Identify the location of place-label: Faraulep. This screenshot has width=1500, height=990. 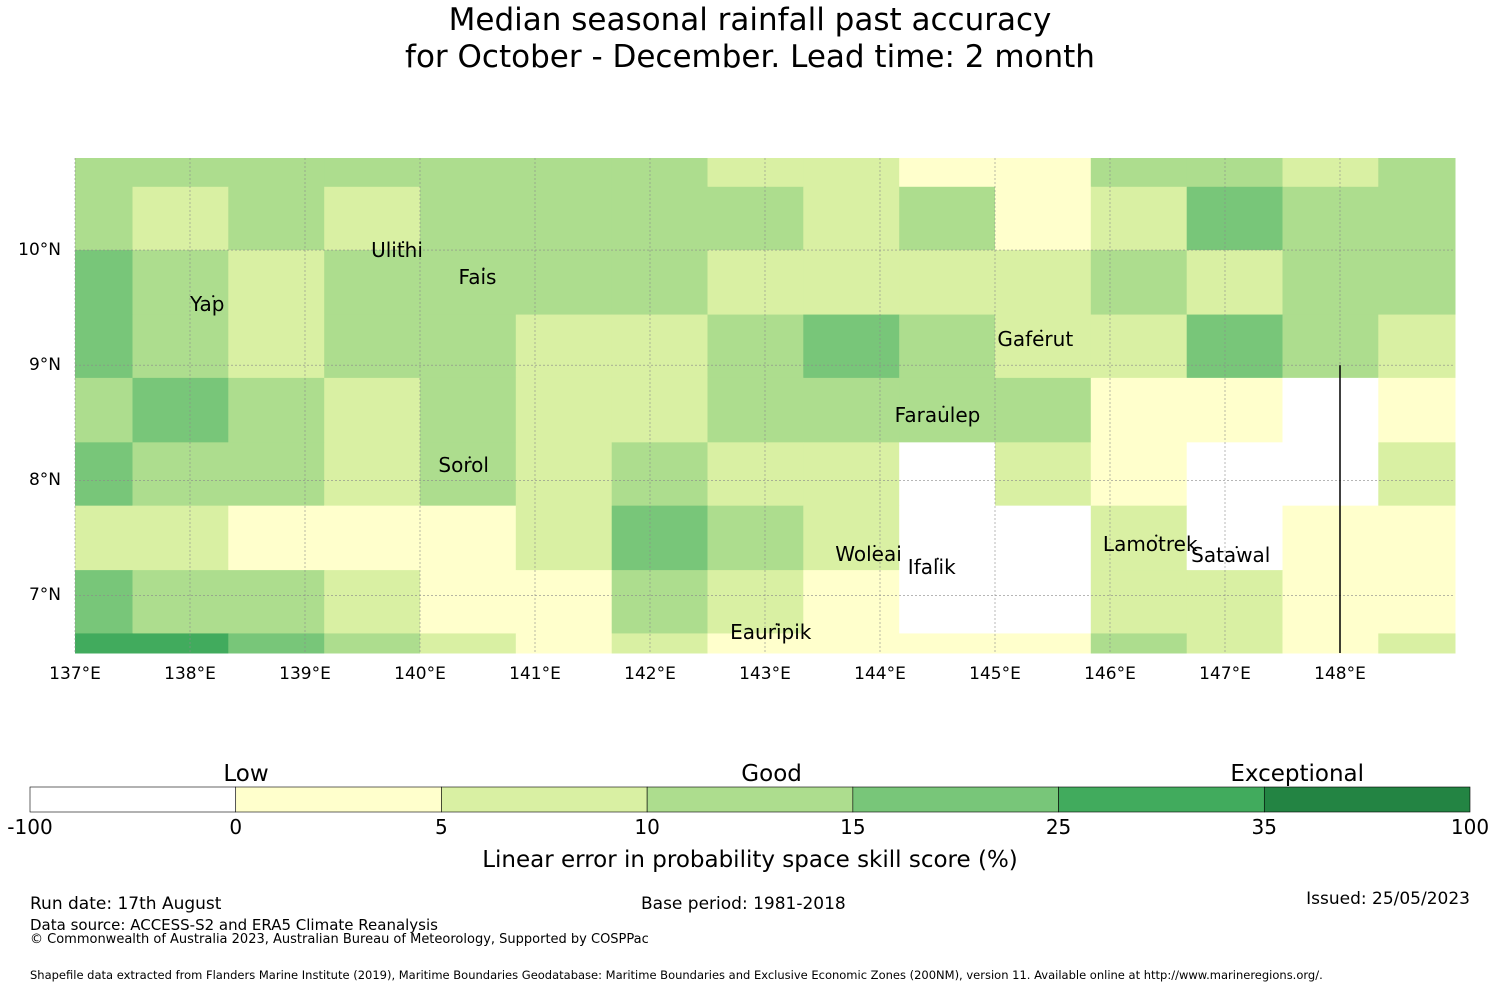
(937, 414).